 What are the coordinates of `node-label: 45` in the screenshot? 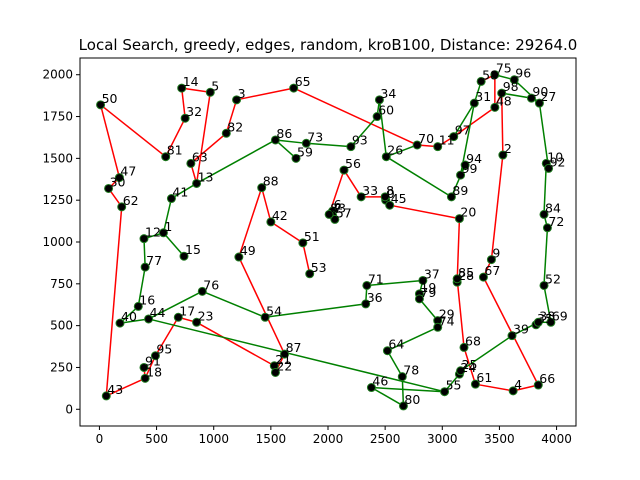 It's located at (399, 198).